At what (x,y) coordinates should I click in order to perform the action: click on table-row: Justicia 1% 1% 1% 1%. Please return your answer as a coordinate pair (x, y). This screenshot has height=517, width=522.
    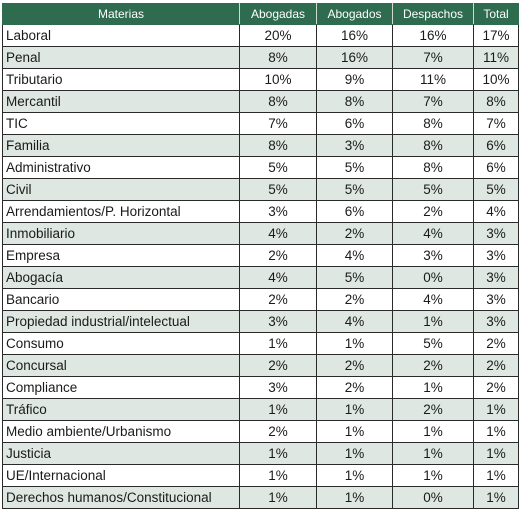
    Looking at the image, I should click on (260, 453).